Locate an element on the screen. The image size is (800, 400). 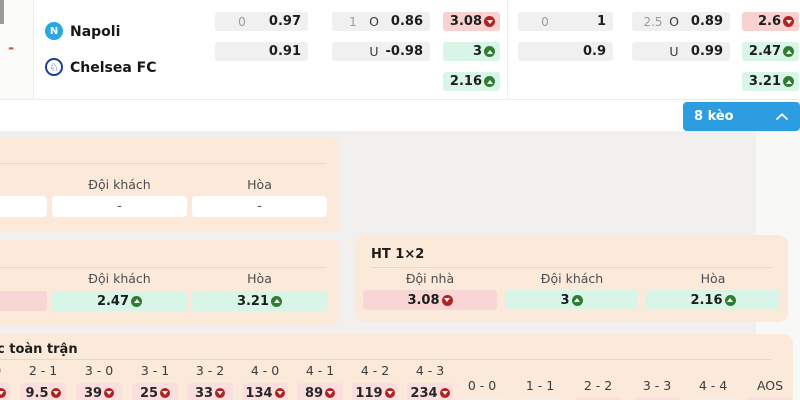
keo-expander-button: 8 kèo is located at coordinates (741, 116).